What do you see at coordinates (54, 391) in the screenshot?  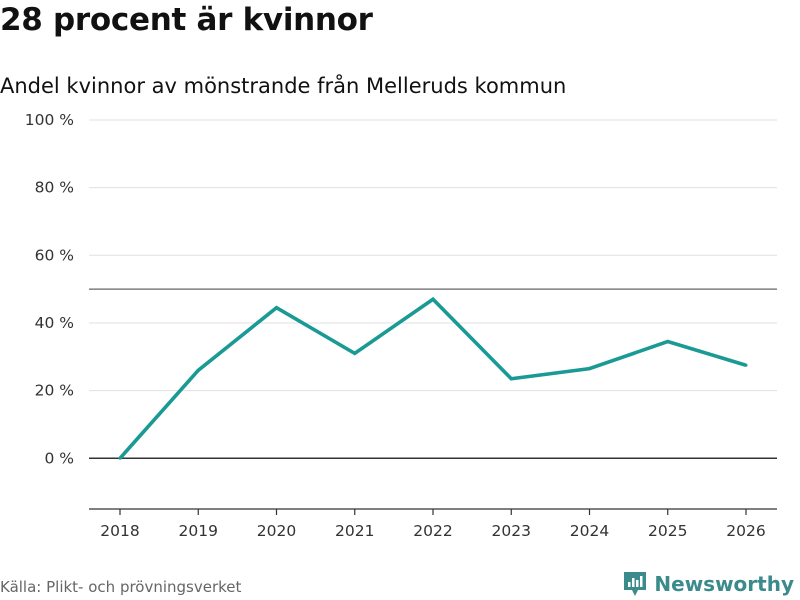 I see `y-tick-label: 20 %` at bounding box center [54, 391].